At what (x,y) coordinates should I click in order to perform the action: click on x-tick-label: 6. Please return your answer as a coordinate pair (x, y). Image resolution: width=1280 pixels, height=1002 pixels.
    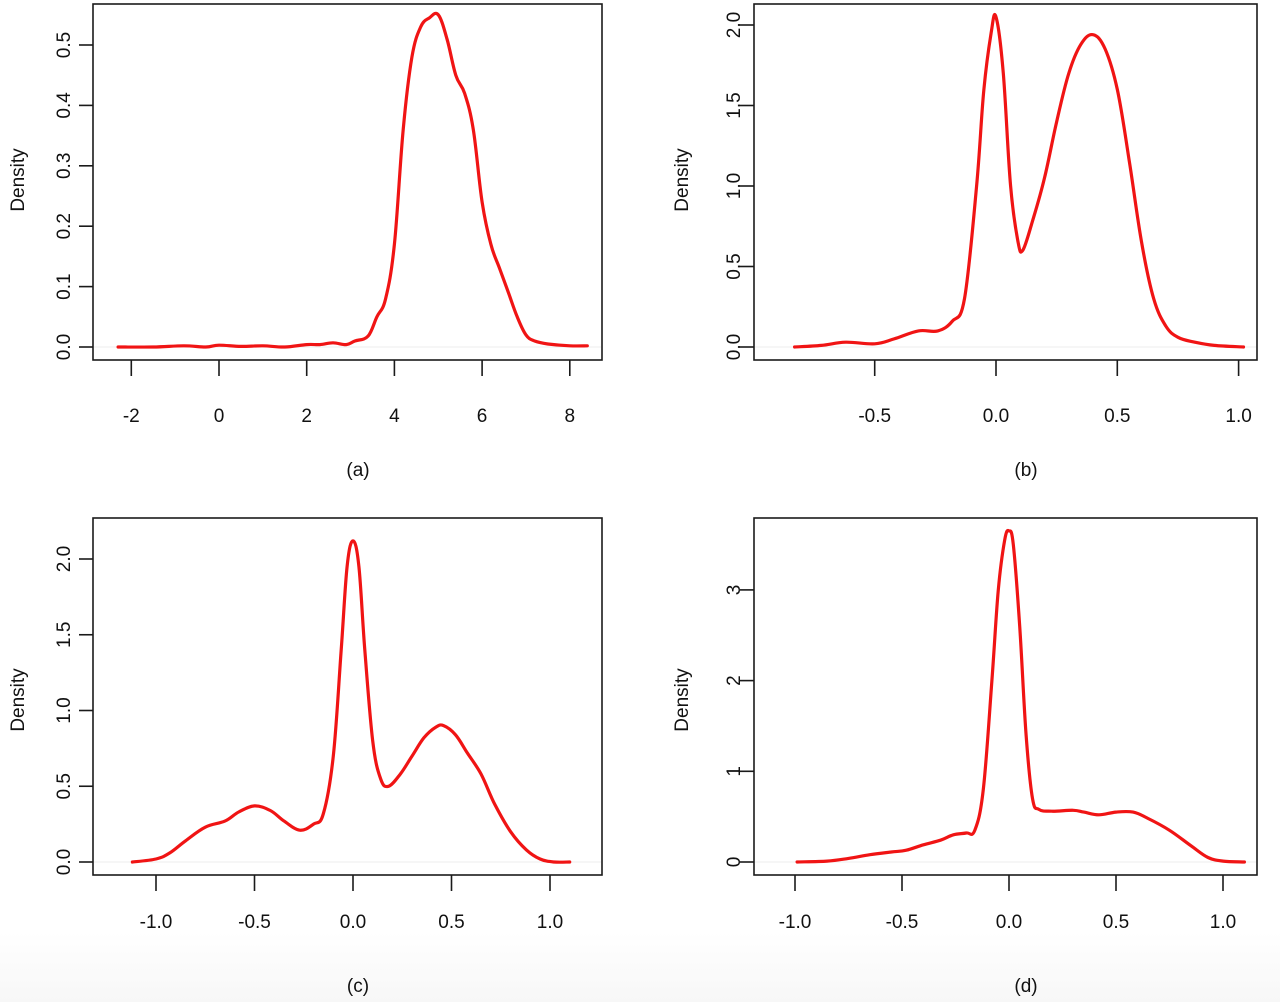
    Looking at the image, I should click on (482, 416).